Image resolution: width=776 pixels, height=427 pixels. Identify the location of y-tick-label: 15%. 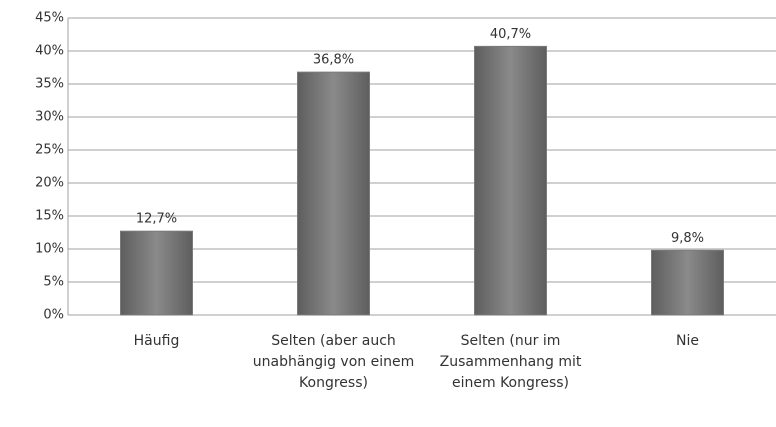
(49, 216).